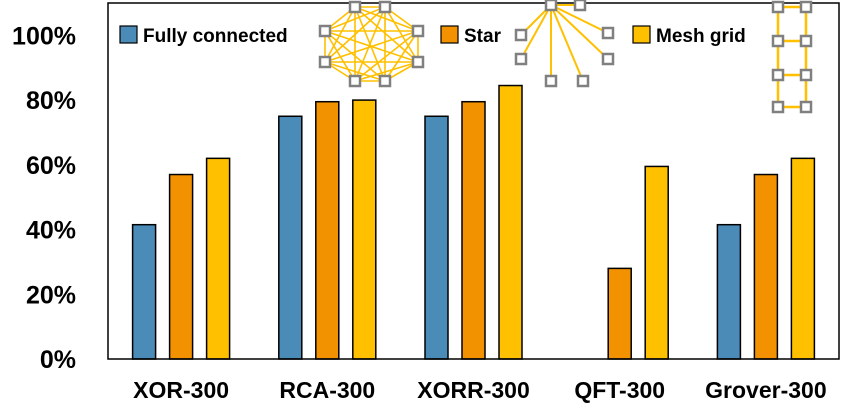 This screenshot has width=852, height=403. What do you see at coordinates (51, 231) in the screenshot?
I see `y-tick-label: 40%` at bounding box center [51, 231].